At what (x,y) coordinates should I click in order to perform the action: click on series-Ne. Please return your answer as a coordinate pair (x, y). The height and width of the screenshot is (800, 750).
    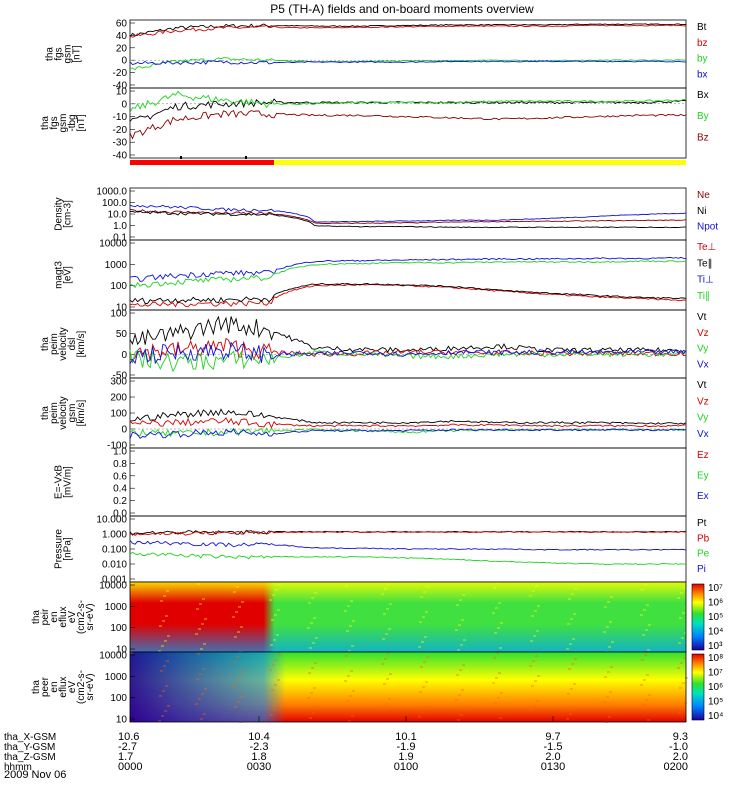
    Looking at the image, I should click on (408, 216).